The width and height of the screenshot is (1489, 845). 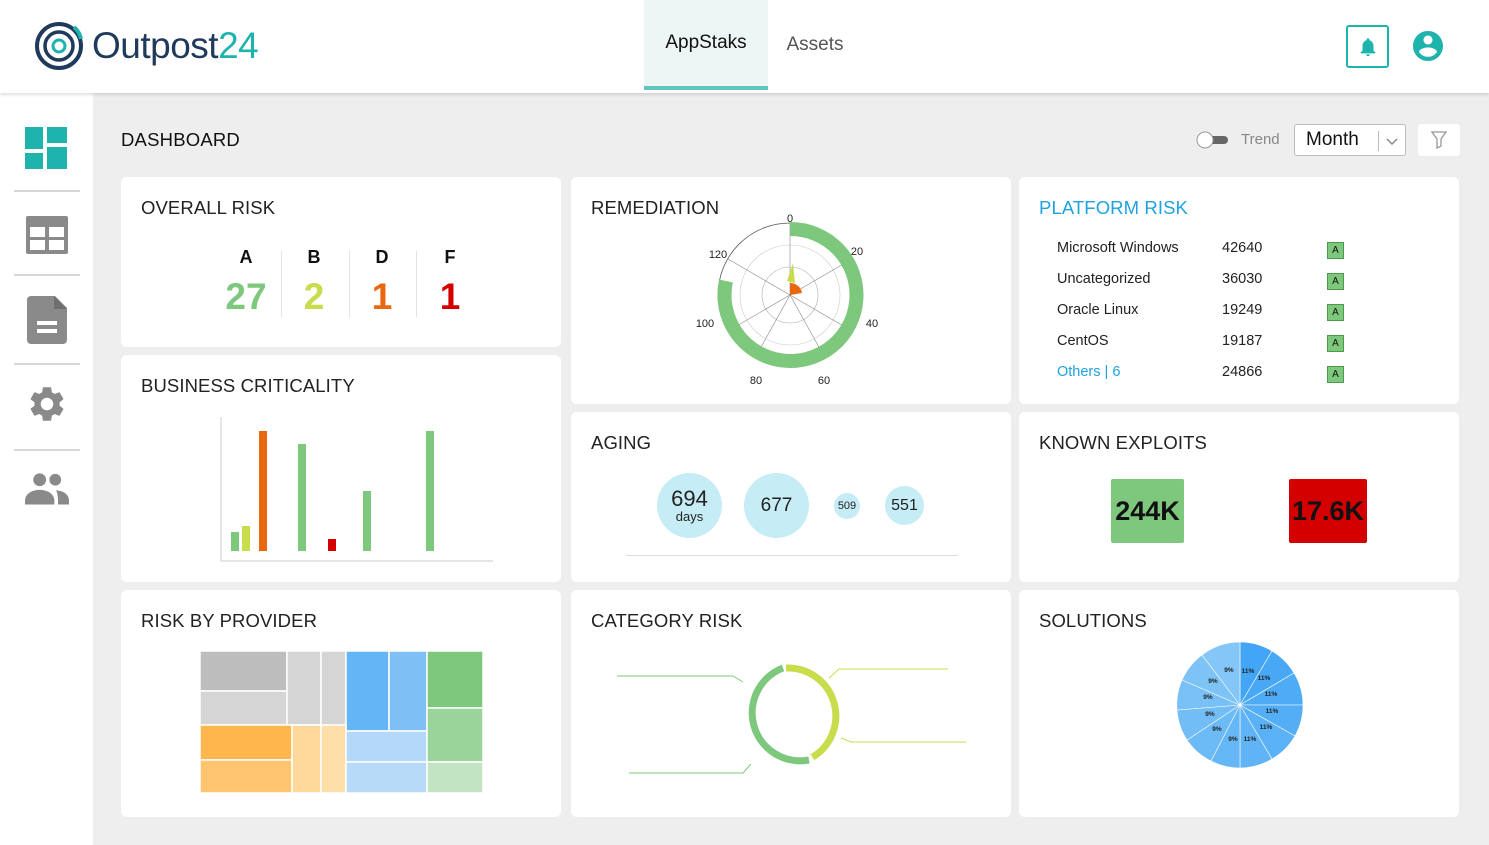 I want to click on aging-axis, so click(x=792, y=555).